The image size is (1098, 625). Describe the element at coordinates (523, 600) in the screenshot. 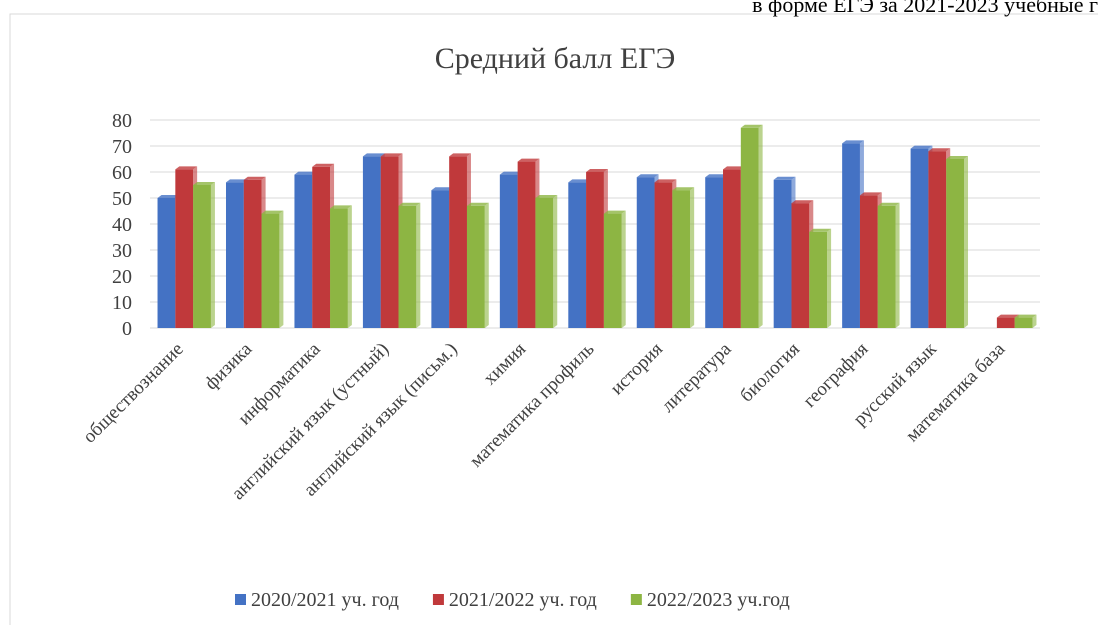

I see `legend-label: 2021/2022 уч. год` at that location.